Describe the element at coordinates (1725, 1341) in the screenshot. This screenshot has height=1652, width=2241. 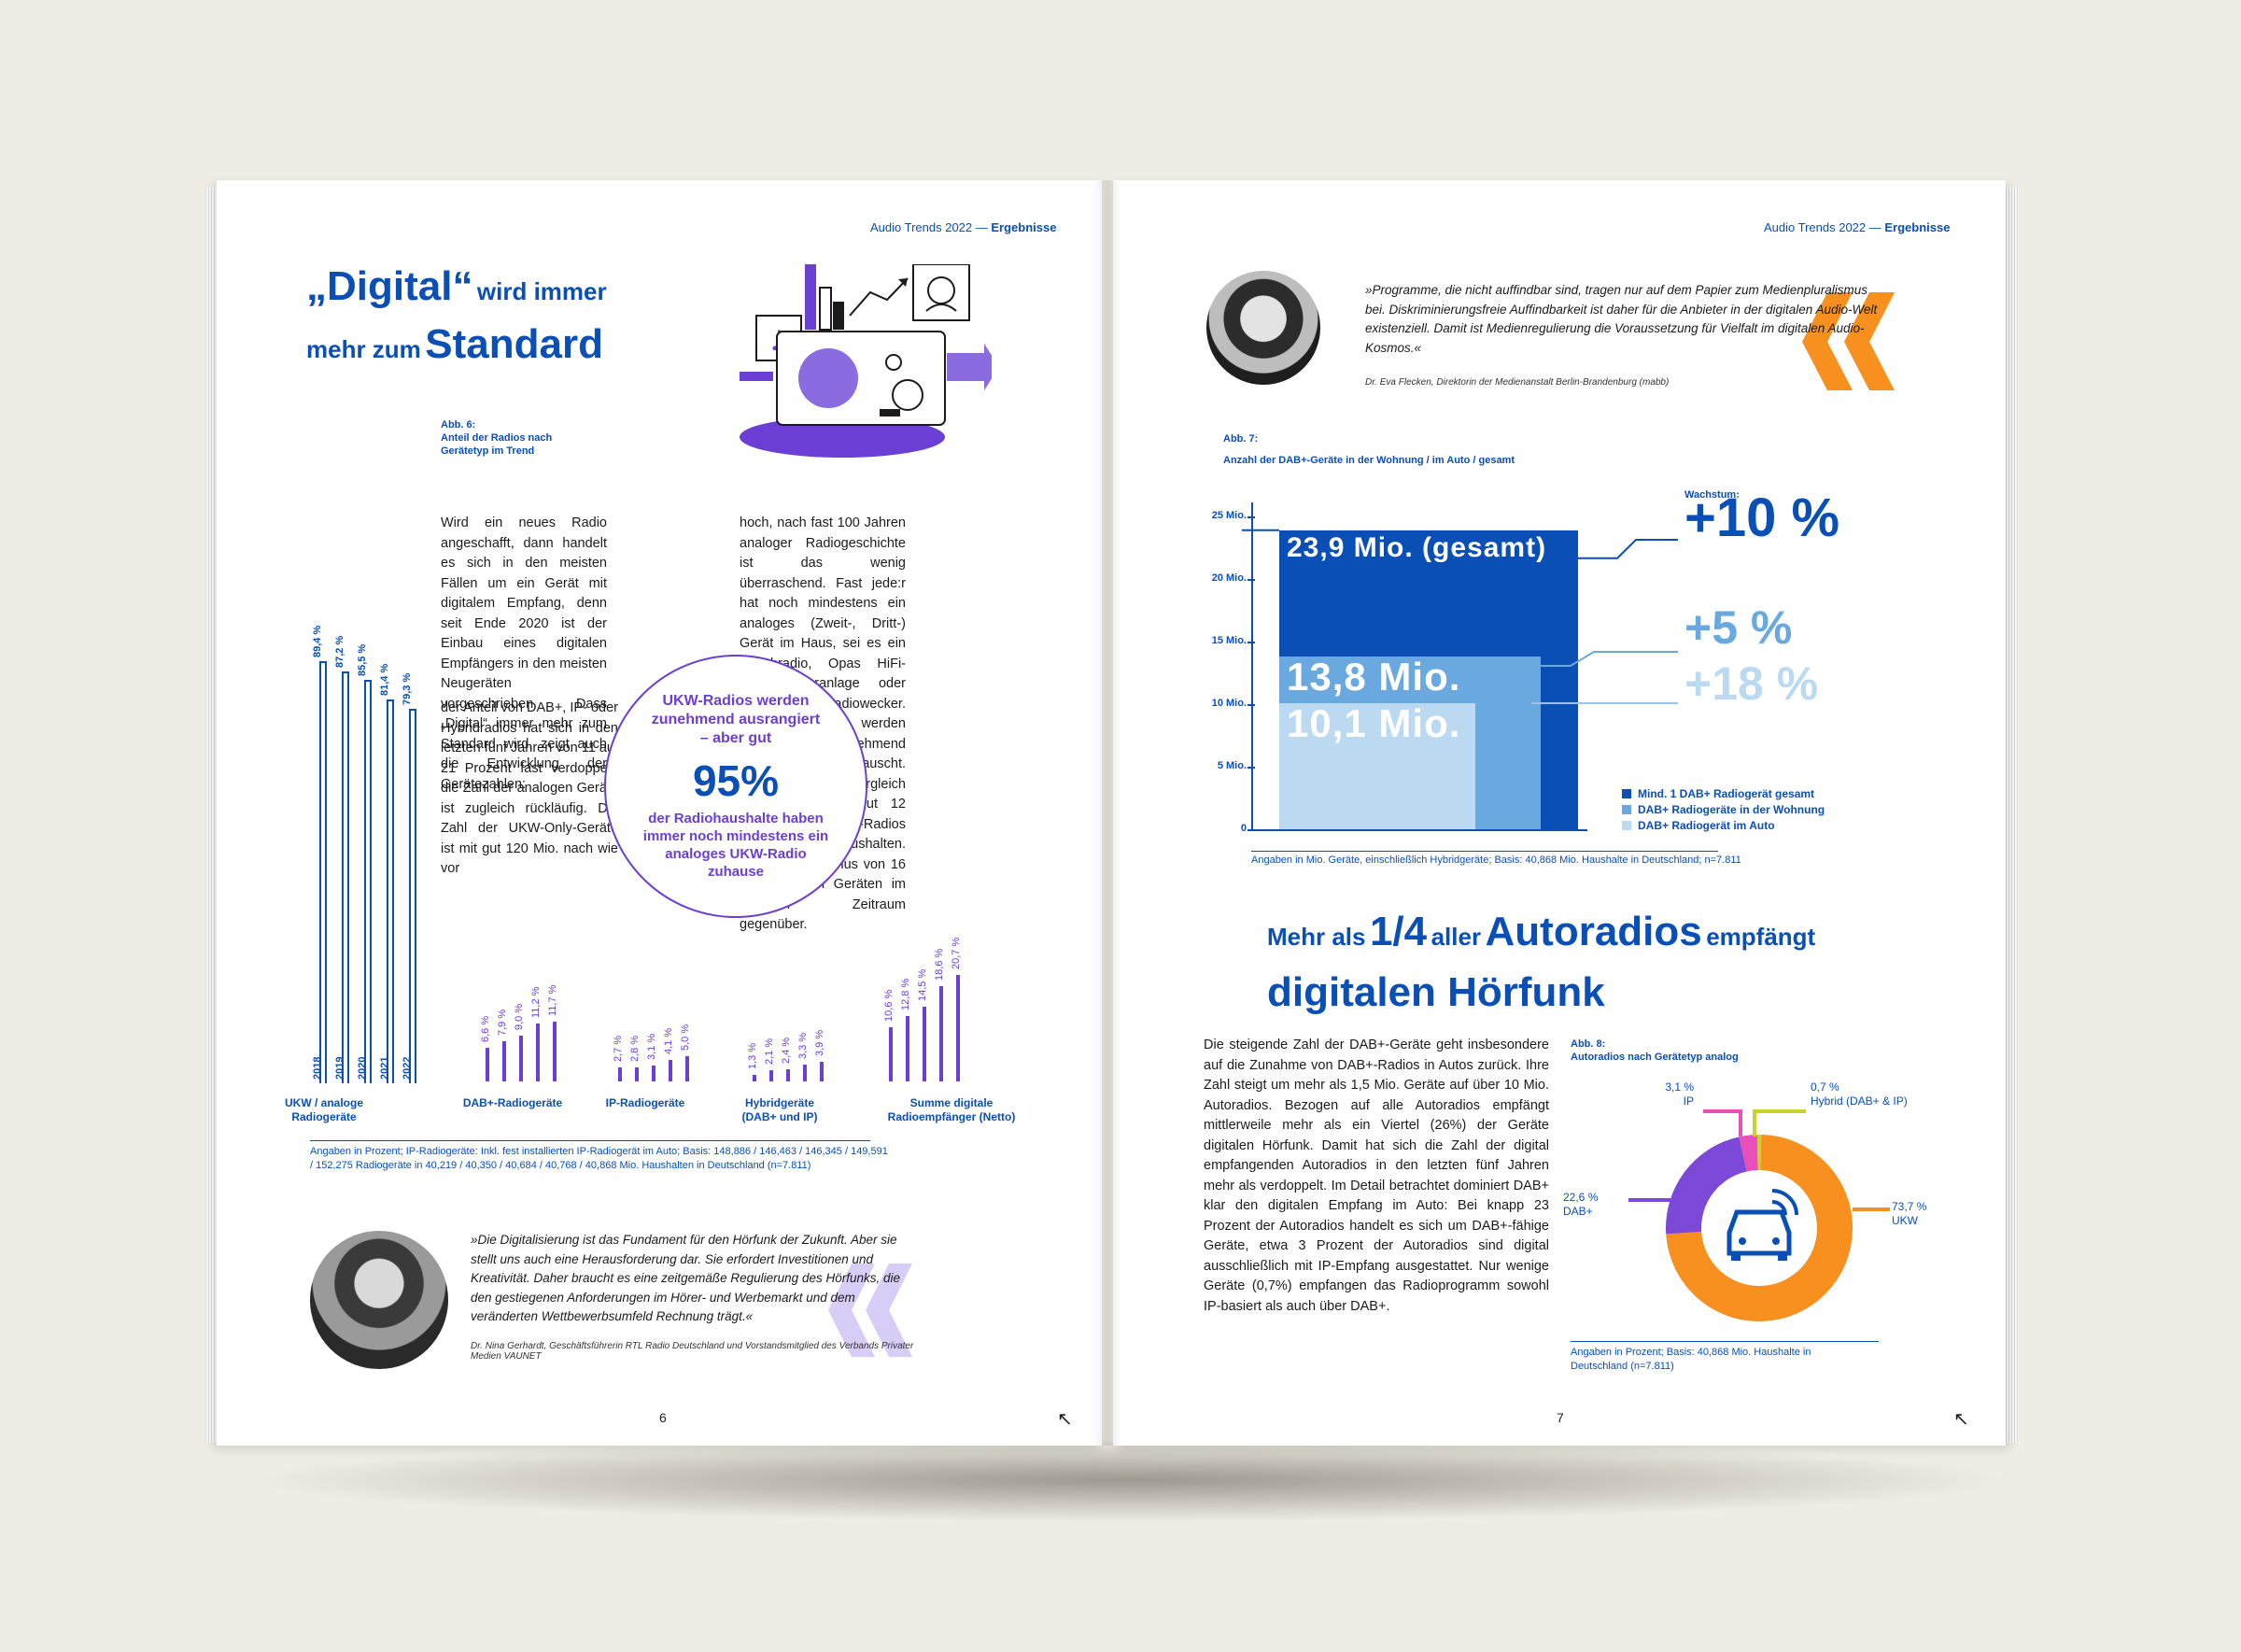
I see `fig8-footnote-divider` at that location.